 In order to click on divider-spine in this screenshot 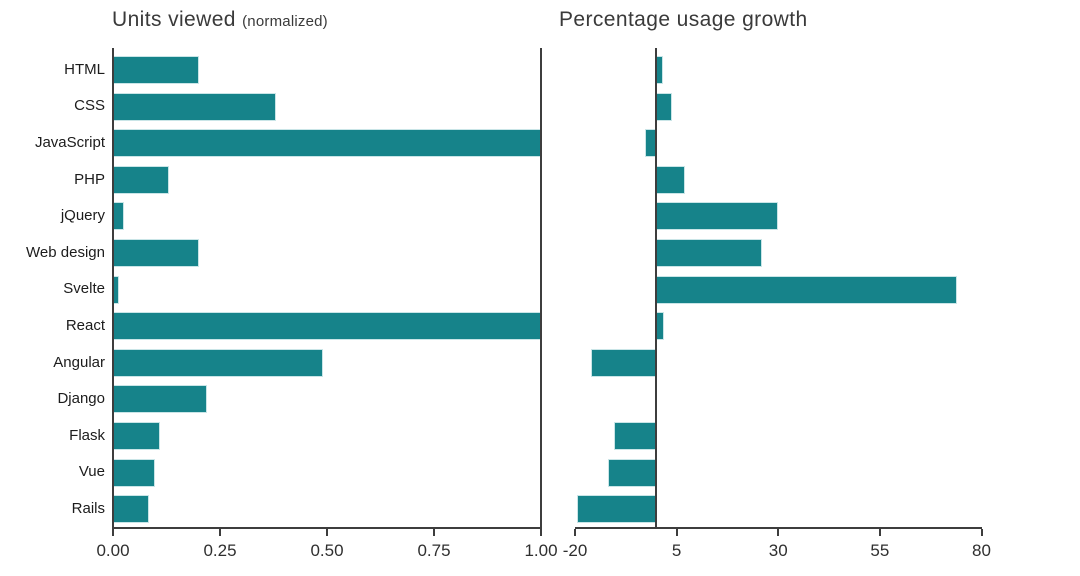, I will do `click(540, 288)`.